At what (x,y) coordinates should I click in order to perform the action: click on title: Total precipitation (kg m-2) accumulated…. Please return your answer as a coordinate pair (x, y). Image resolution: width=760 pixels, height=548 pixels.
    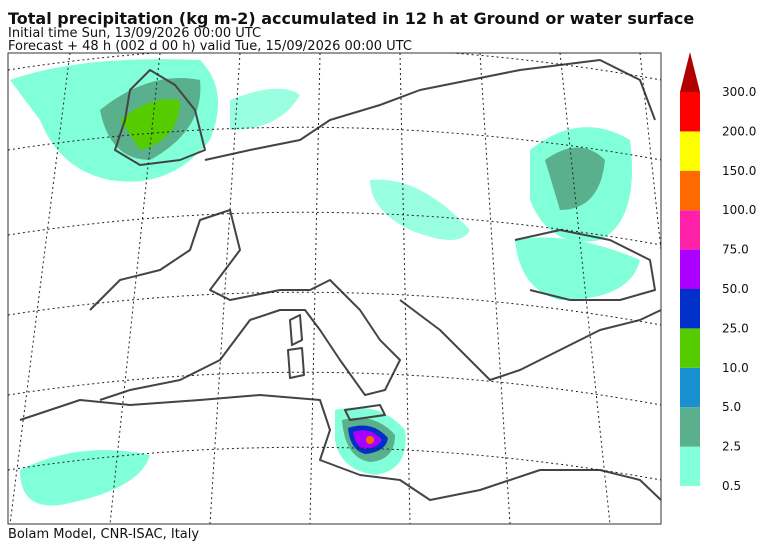
    Looking at the image, I should click on (351, 18).